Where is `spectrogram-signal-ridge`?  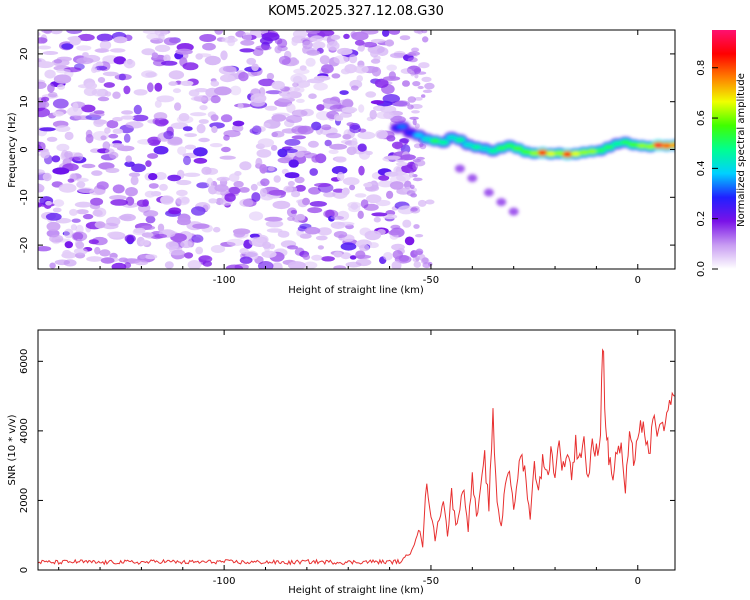
spectrogram-signal-ridge is located at coordinates (532, 168).